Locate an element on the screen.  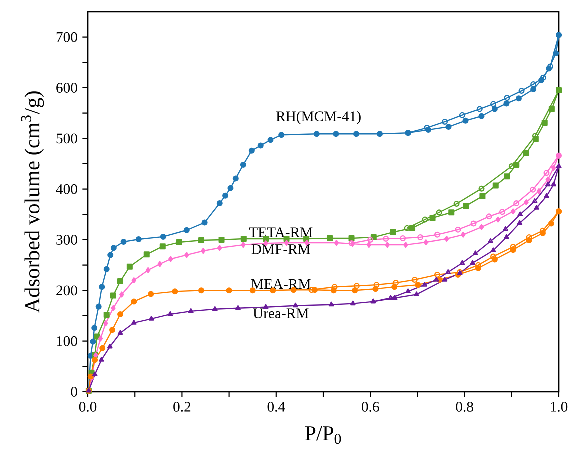
x-tick-label: 0.2 is located at coordinates (182, 407).